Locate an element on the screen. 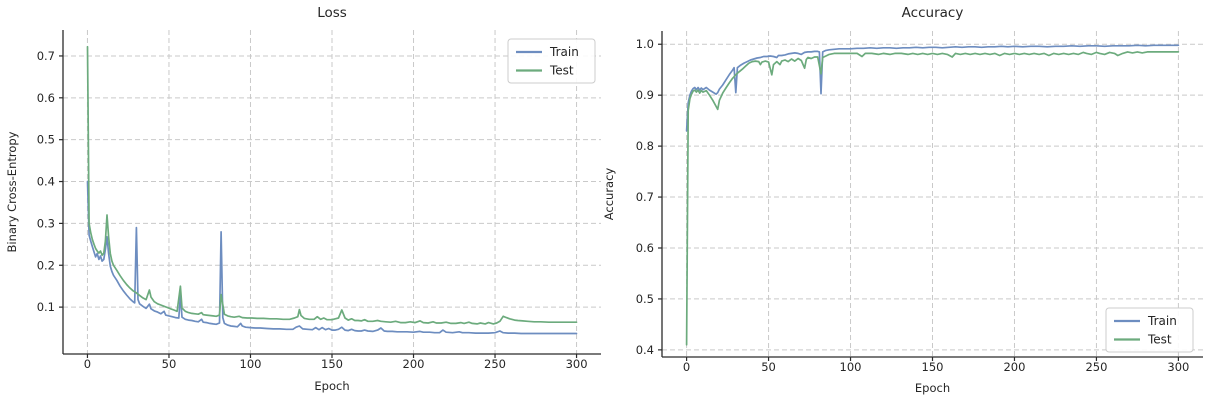 This screenshot has width=1211, height=411. y-tick-label: 0.8 is located at coordinates (645, 146).